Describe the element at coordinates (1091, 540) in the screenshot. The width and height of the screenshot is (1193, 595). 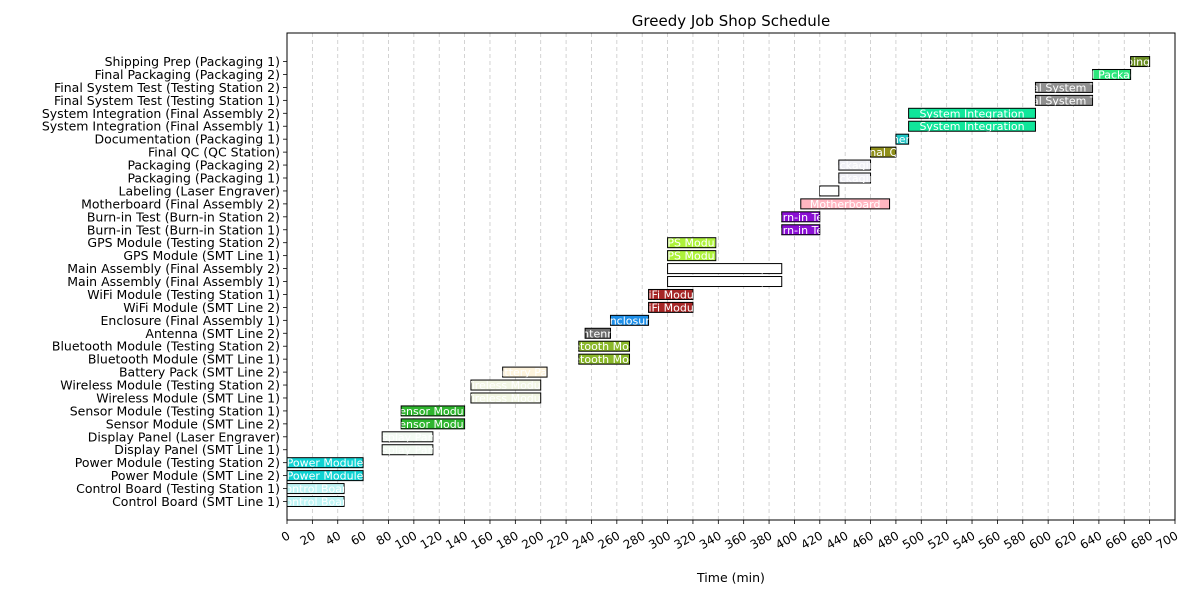
I see `x-tick-label: 640` at that location.